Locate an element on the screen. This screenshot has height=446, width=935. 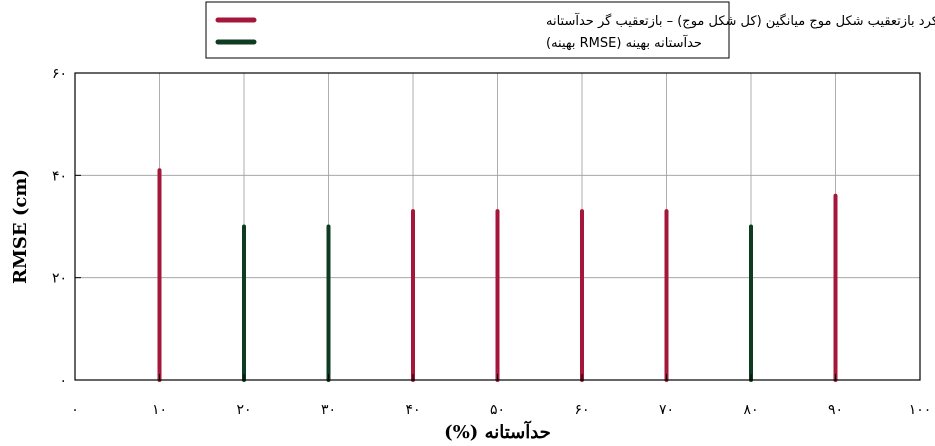
x-tick-label-4: ۴۰ is located at coordinates (412, 410).